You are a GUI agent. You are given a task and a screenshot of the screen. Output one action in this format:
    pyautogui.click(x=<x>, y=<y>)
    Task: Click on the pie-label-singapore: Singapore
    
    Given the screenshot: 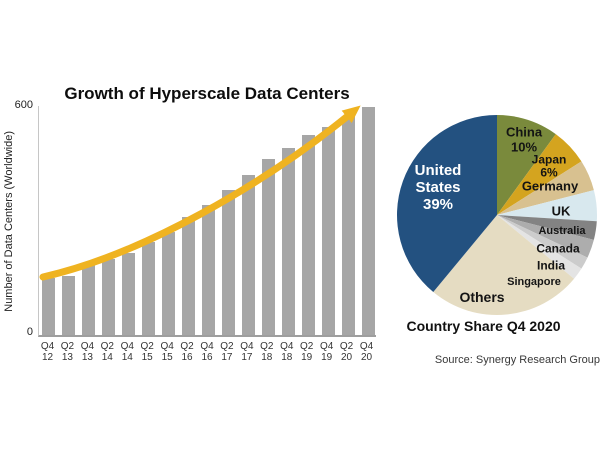 What is the action you would take?
    pyautogui.click(x=534, y=281)
    